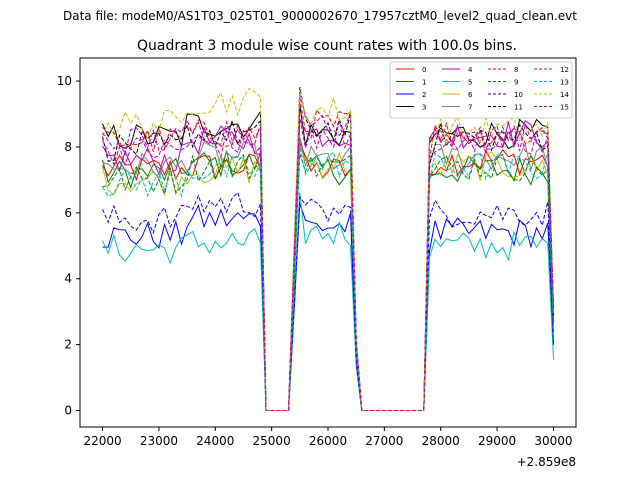 The width and height of the screenshot is (640, 480). Describe the element at coordinates (481, 90) in the screenshot. I see `legend-box` at that location.